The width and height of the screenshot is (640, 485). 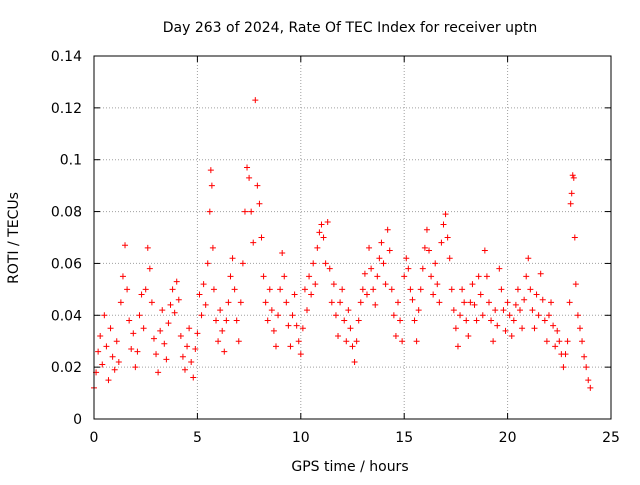 I want to click on x-tick-label: 25, so click(x=611, y=438).